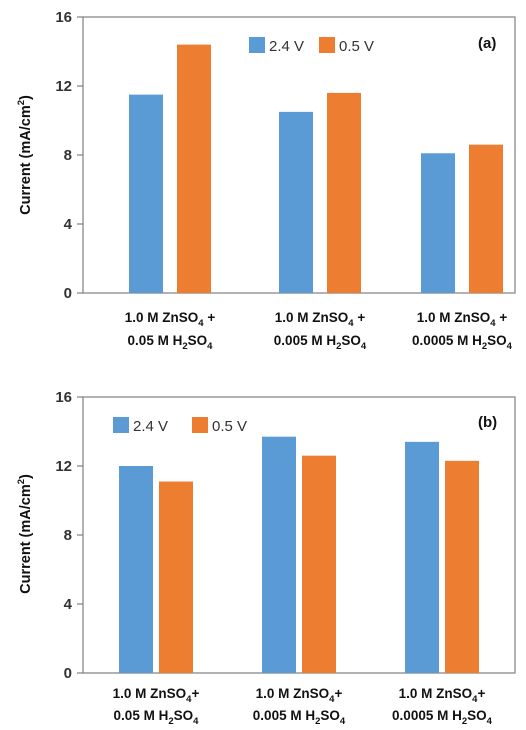 This screenshot has width=526, height=730. Describe the element at coordinates (487, 43) in the screenshot. I see `panel-label: (a)` at that location.